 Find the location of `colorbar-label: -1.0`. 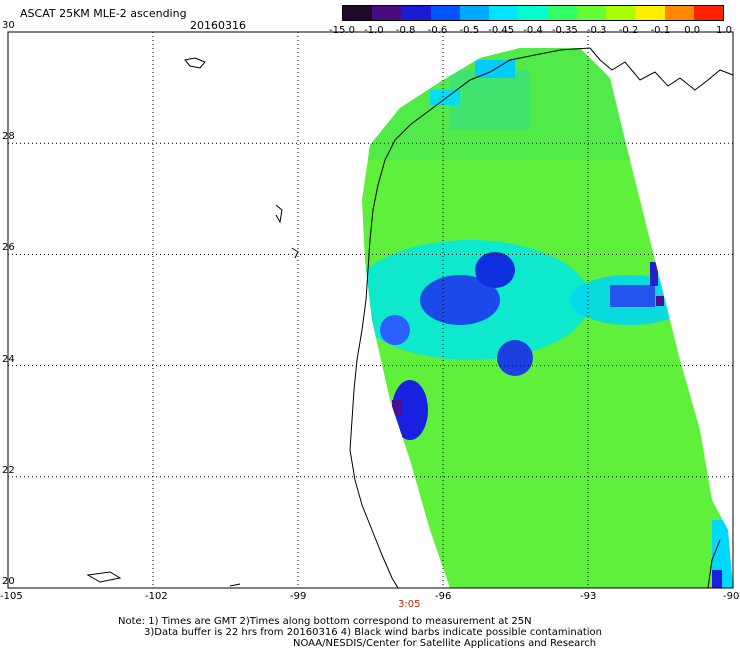

colorbar-label: -1.0 is located at coordinates (374, 30).